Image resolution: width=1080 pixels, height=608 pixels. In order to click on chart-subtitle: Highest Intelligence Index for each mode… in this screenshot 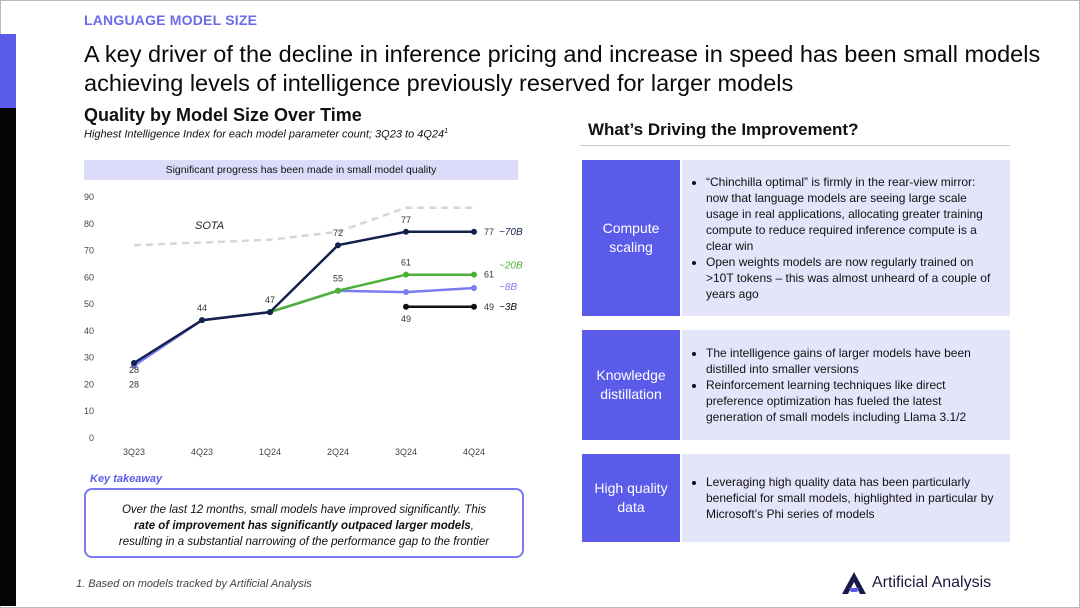, I will do `click(266, 134)`.